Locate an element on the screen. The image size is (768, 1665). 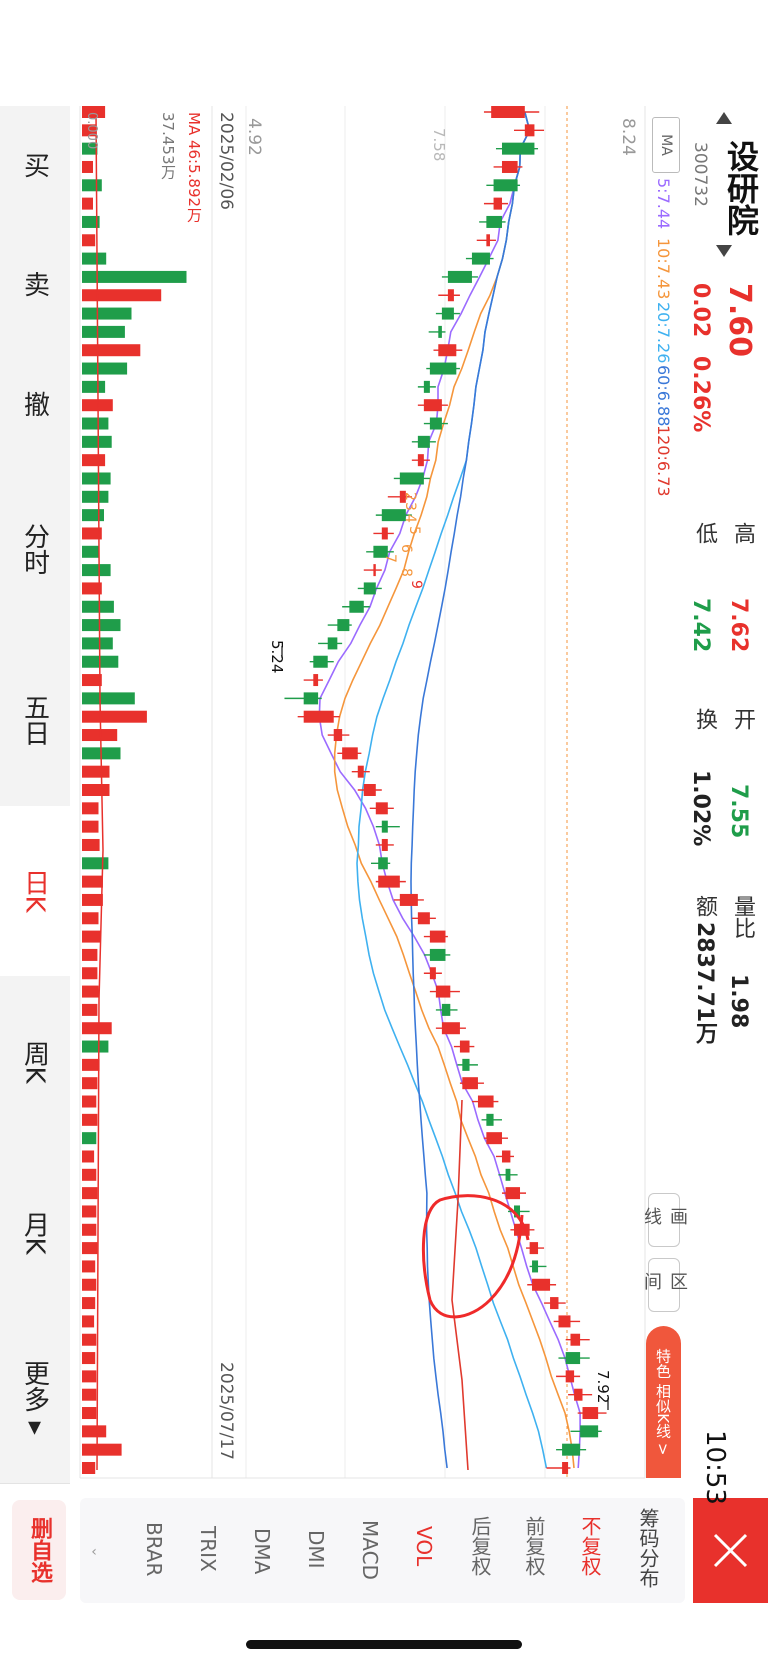
tab-cancel: 撤 is located at coordinates (35, 404).